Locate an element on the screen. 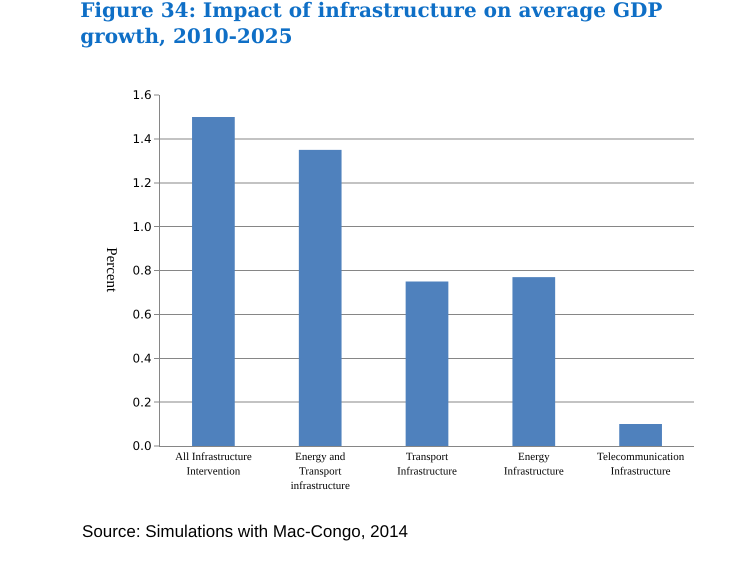 This screenshot has width=729, height=561. x-tick-label: Energy Infrastructure is located at coordinates (534, 464).